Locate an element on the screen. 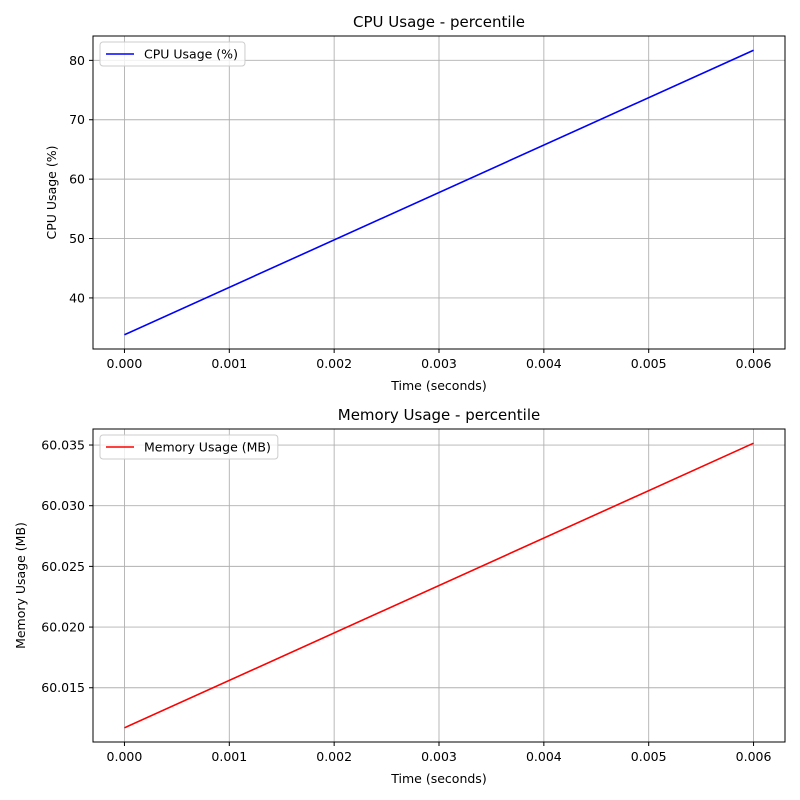 The height and width of the screenshot is (800, 800). y-tick-label: 60.025 is located at coordinates (63, 566).